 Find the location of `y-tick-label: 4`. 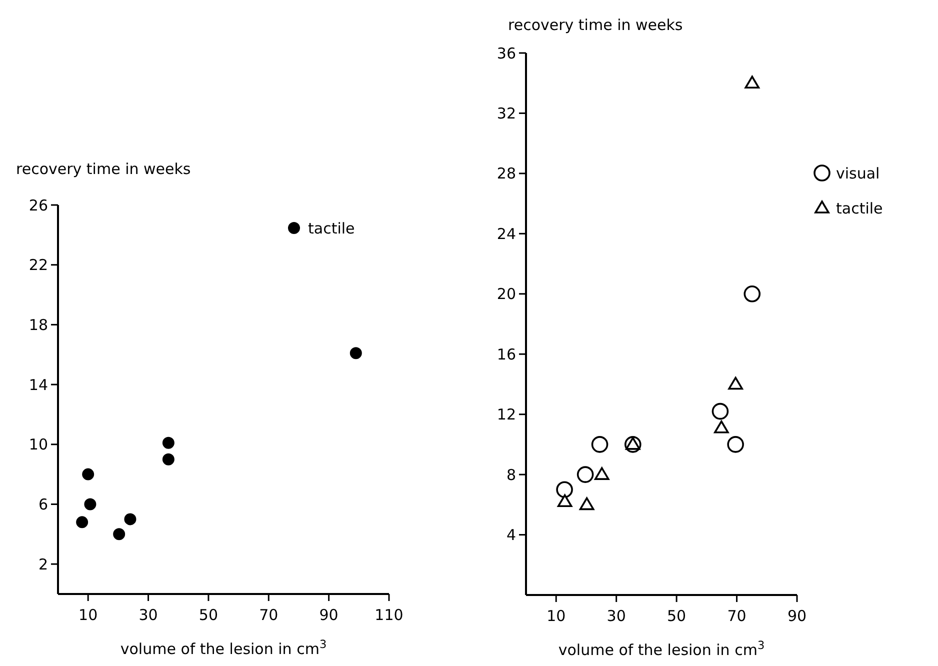

y-tick-label: 4 is located at coordinates (511, 535).